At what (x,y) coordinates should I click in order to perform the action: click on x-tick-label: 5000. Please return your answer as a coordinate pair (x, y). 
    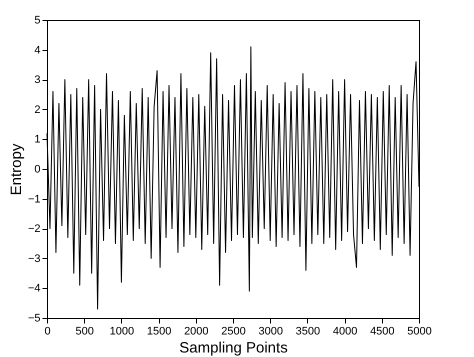
    Looking at the image, I should click on (419, 332).